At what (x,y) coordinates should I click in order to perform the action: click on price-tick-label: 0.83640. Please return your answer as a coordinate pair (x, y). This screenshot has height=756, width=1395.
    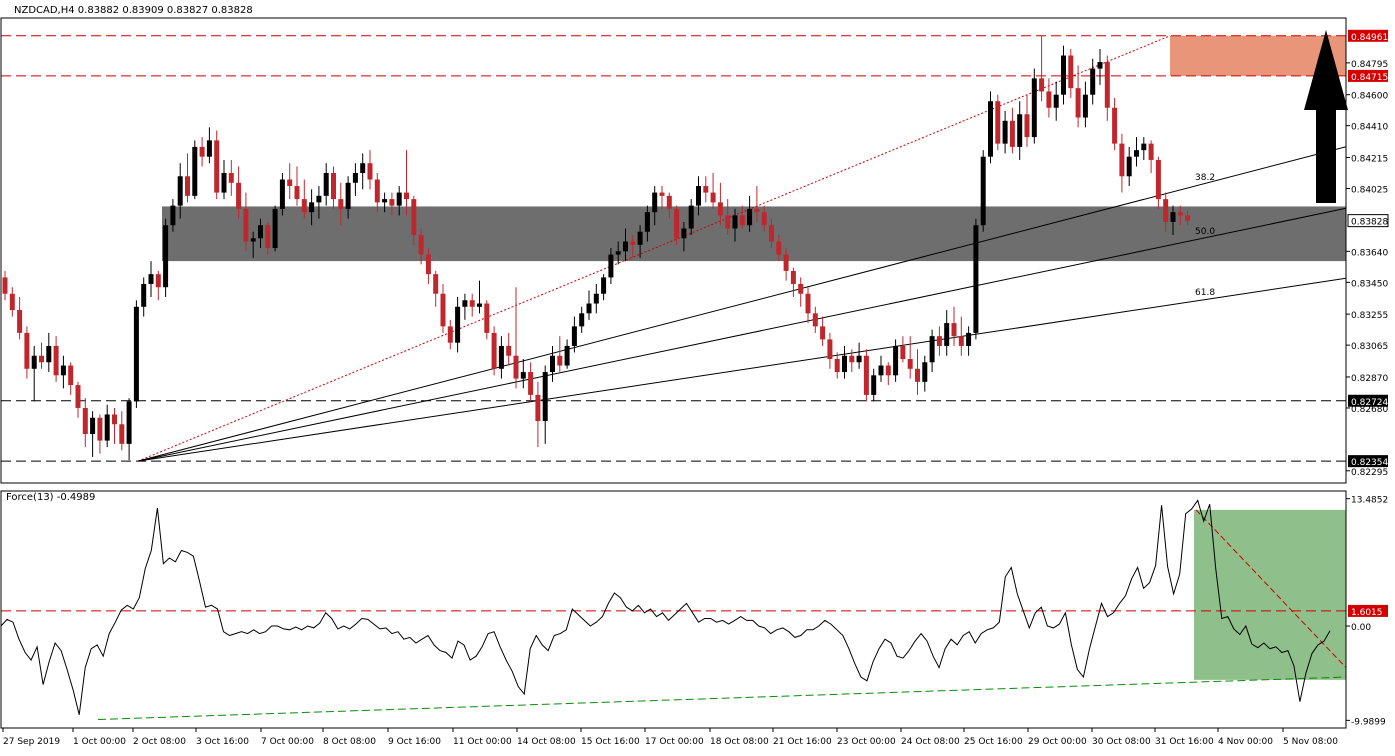
    Looking at the image, I should click on (1369, 253).